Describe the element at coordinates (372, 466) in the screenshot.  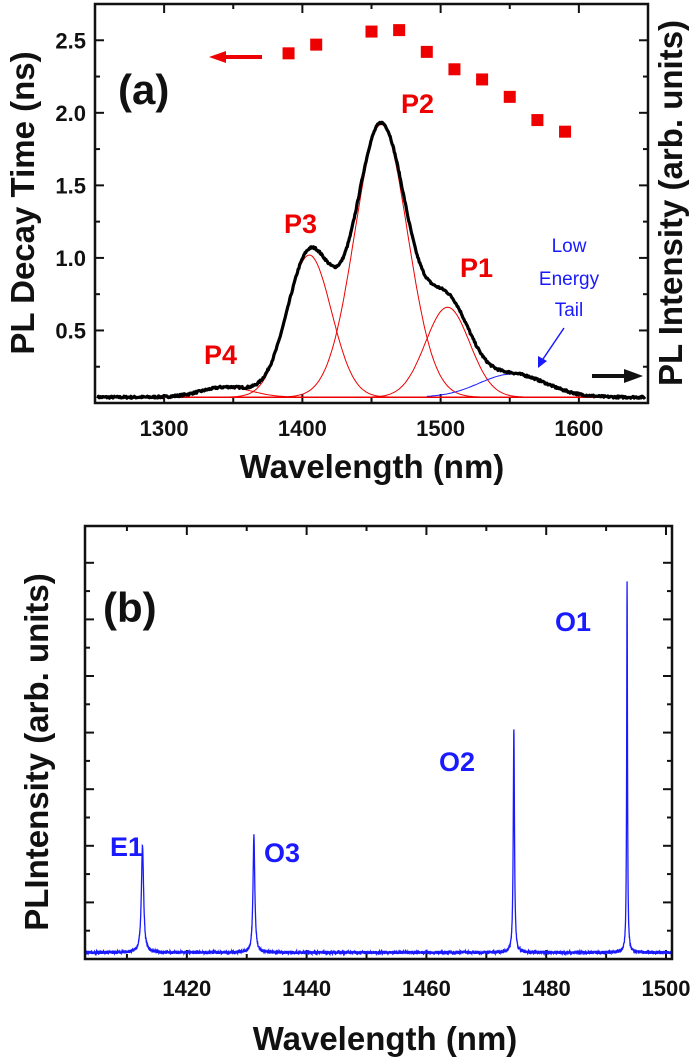
I see `panel-a-x-axis-title: Wavelength (nm)` at that location.